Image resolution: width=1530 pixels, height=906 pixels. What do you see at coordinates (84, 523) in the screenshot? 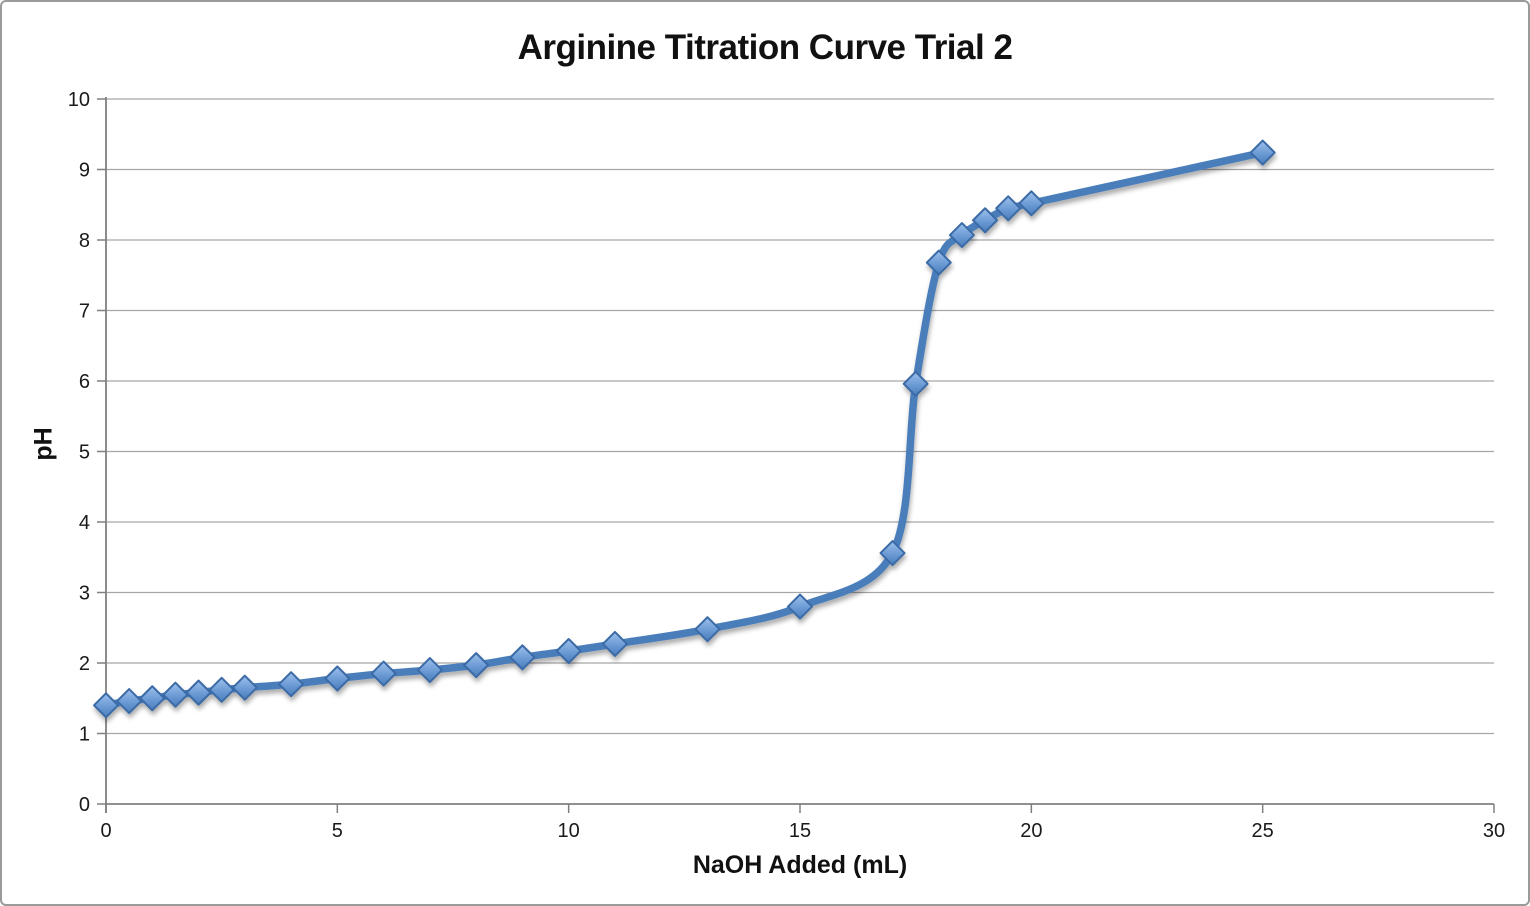
I see `y-tick-label: 4` at bounding box center [84, 523].